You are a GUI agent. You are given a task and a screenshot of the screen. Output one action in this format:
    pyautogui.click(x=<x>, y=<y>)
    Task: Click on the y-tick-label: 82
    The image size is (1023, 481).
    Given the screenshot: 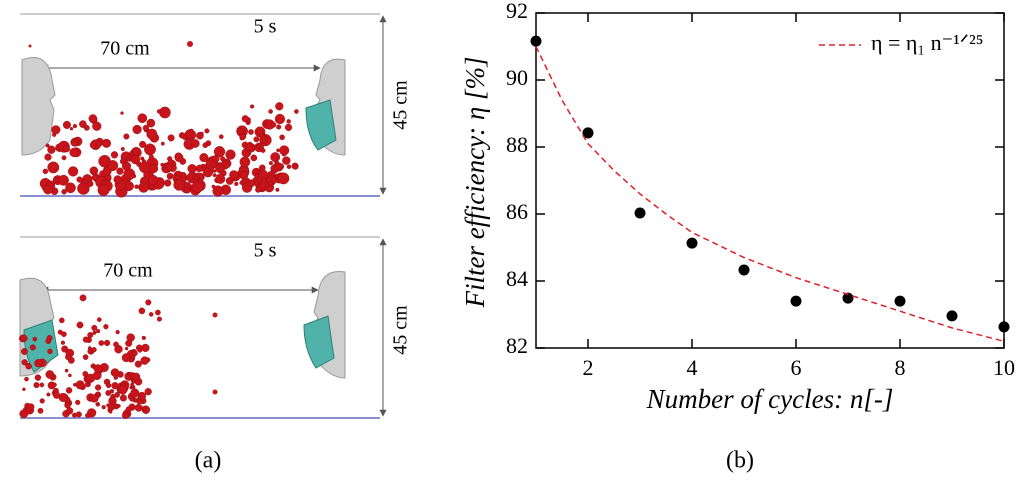 What is the action you would take?
    pyautogui.click(x=517, y=345)
    